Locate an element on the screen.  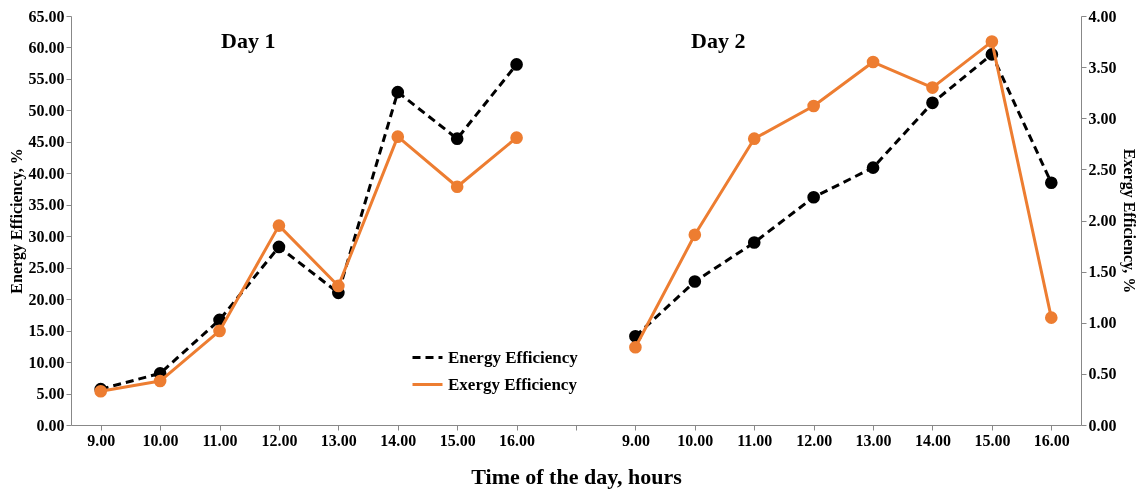
y-tick-label: 30.00 is located at coordinates (46, 236).